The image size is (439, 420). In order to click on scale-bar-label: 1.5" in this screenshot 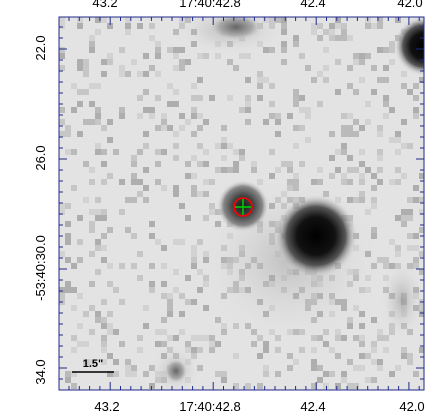, I will do `click(93, 364)`.